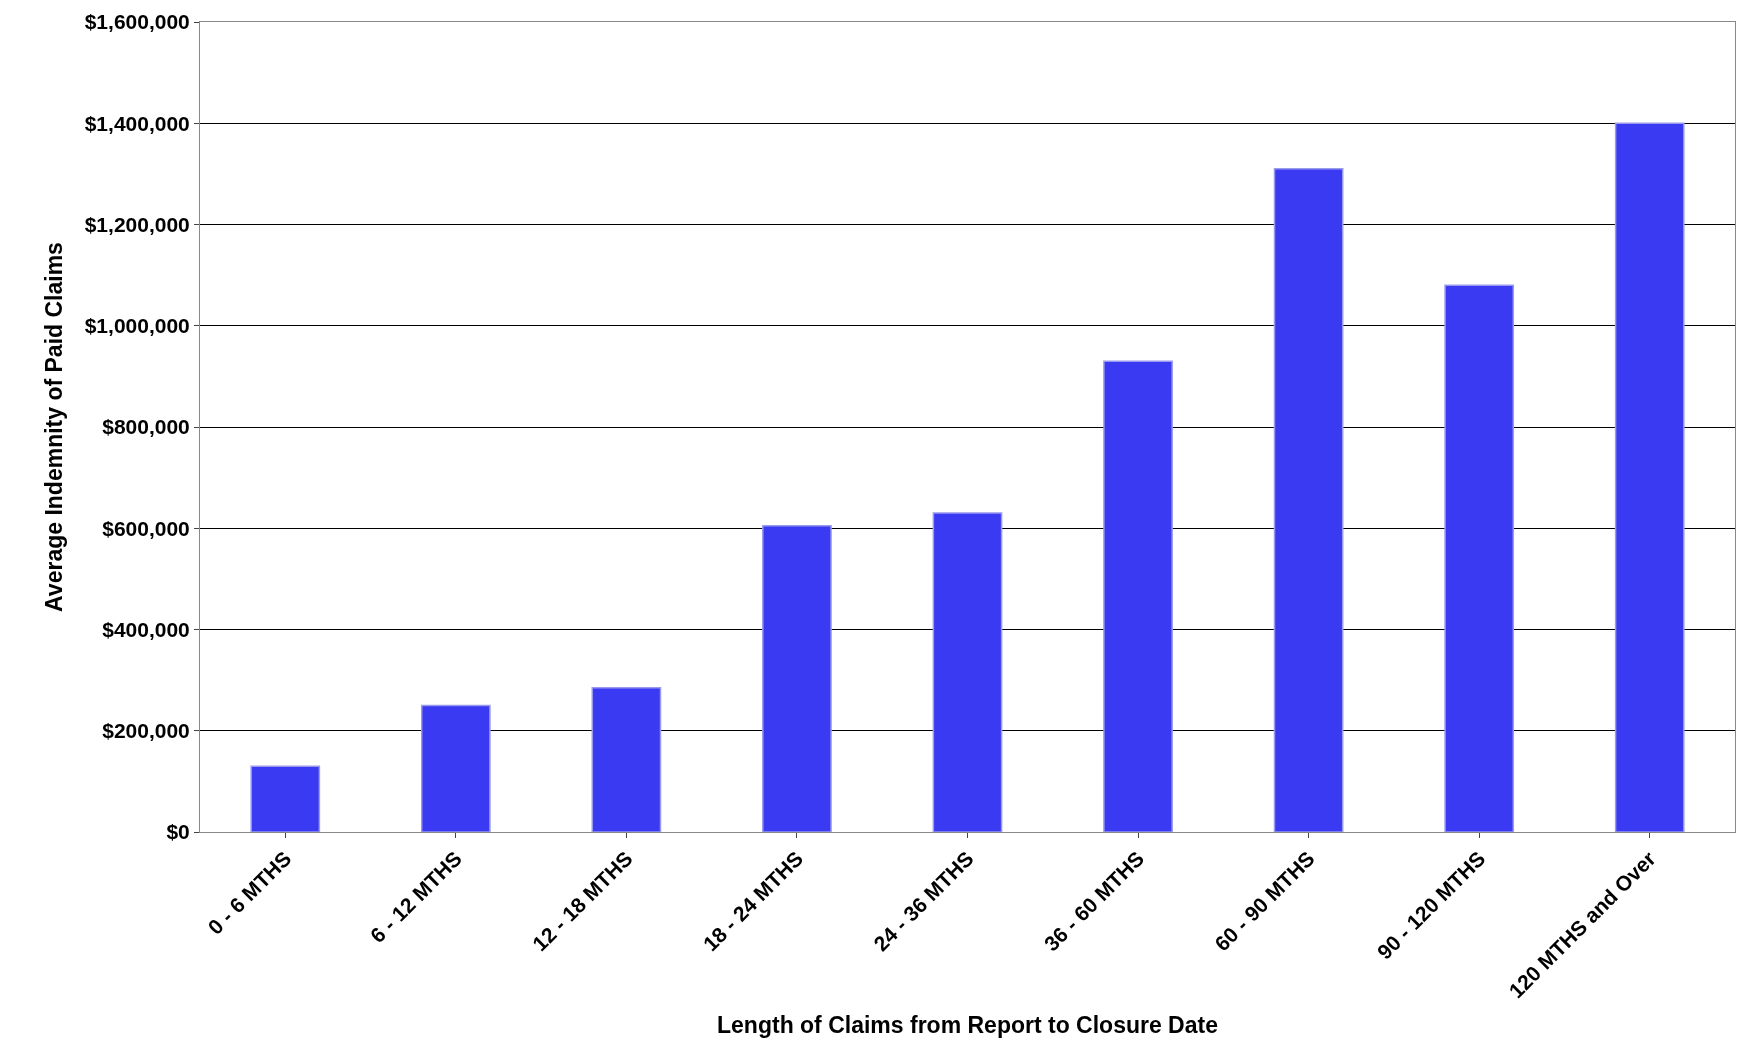  Describe the element at coordinates (137, 123) in the screenshot. I see `y-tick-label: $1,400,000` at that location.